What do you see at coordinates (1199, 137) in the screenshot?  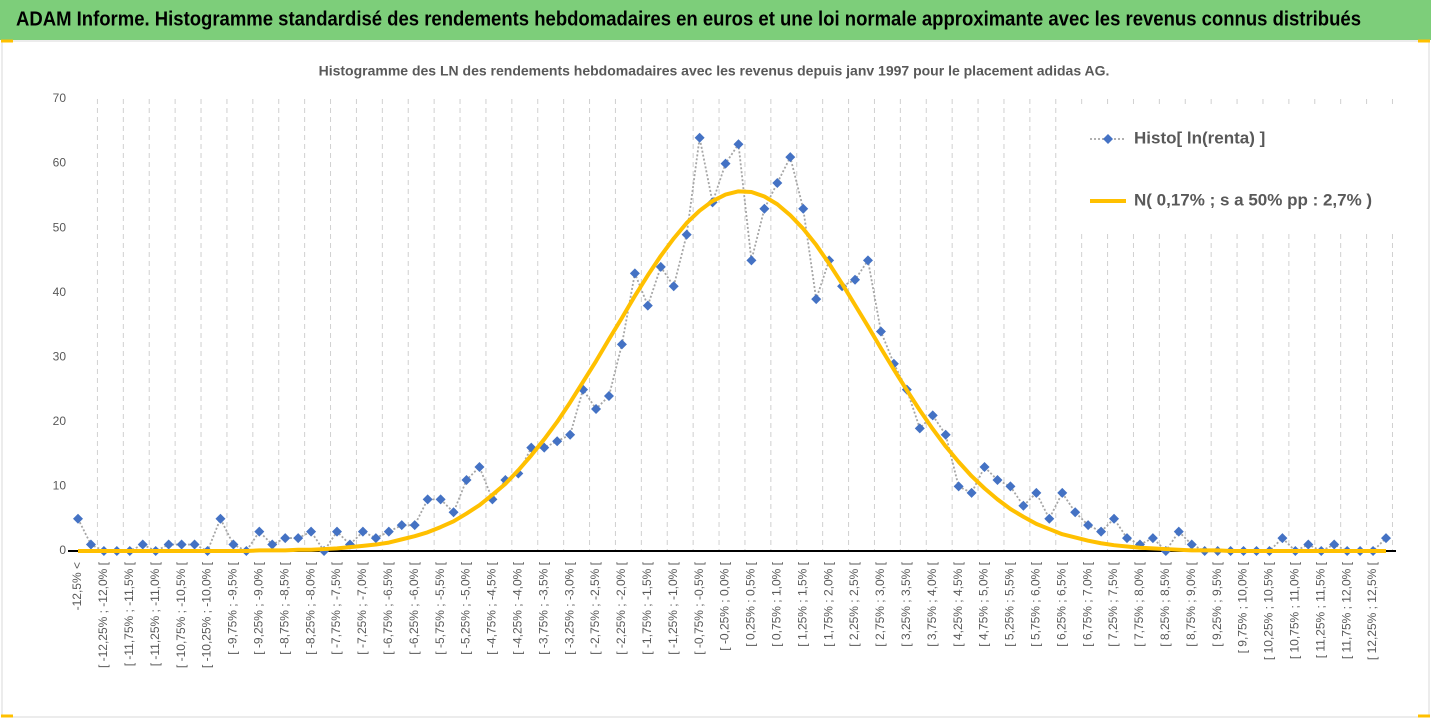 I see `legend-label: Histo[ ln(renta) ]` at bounding box center [1199, 137].